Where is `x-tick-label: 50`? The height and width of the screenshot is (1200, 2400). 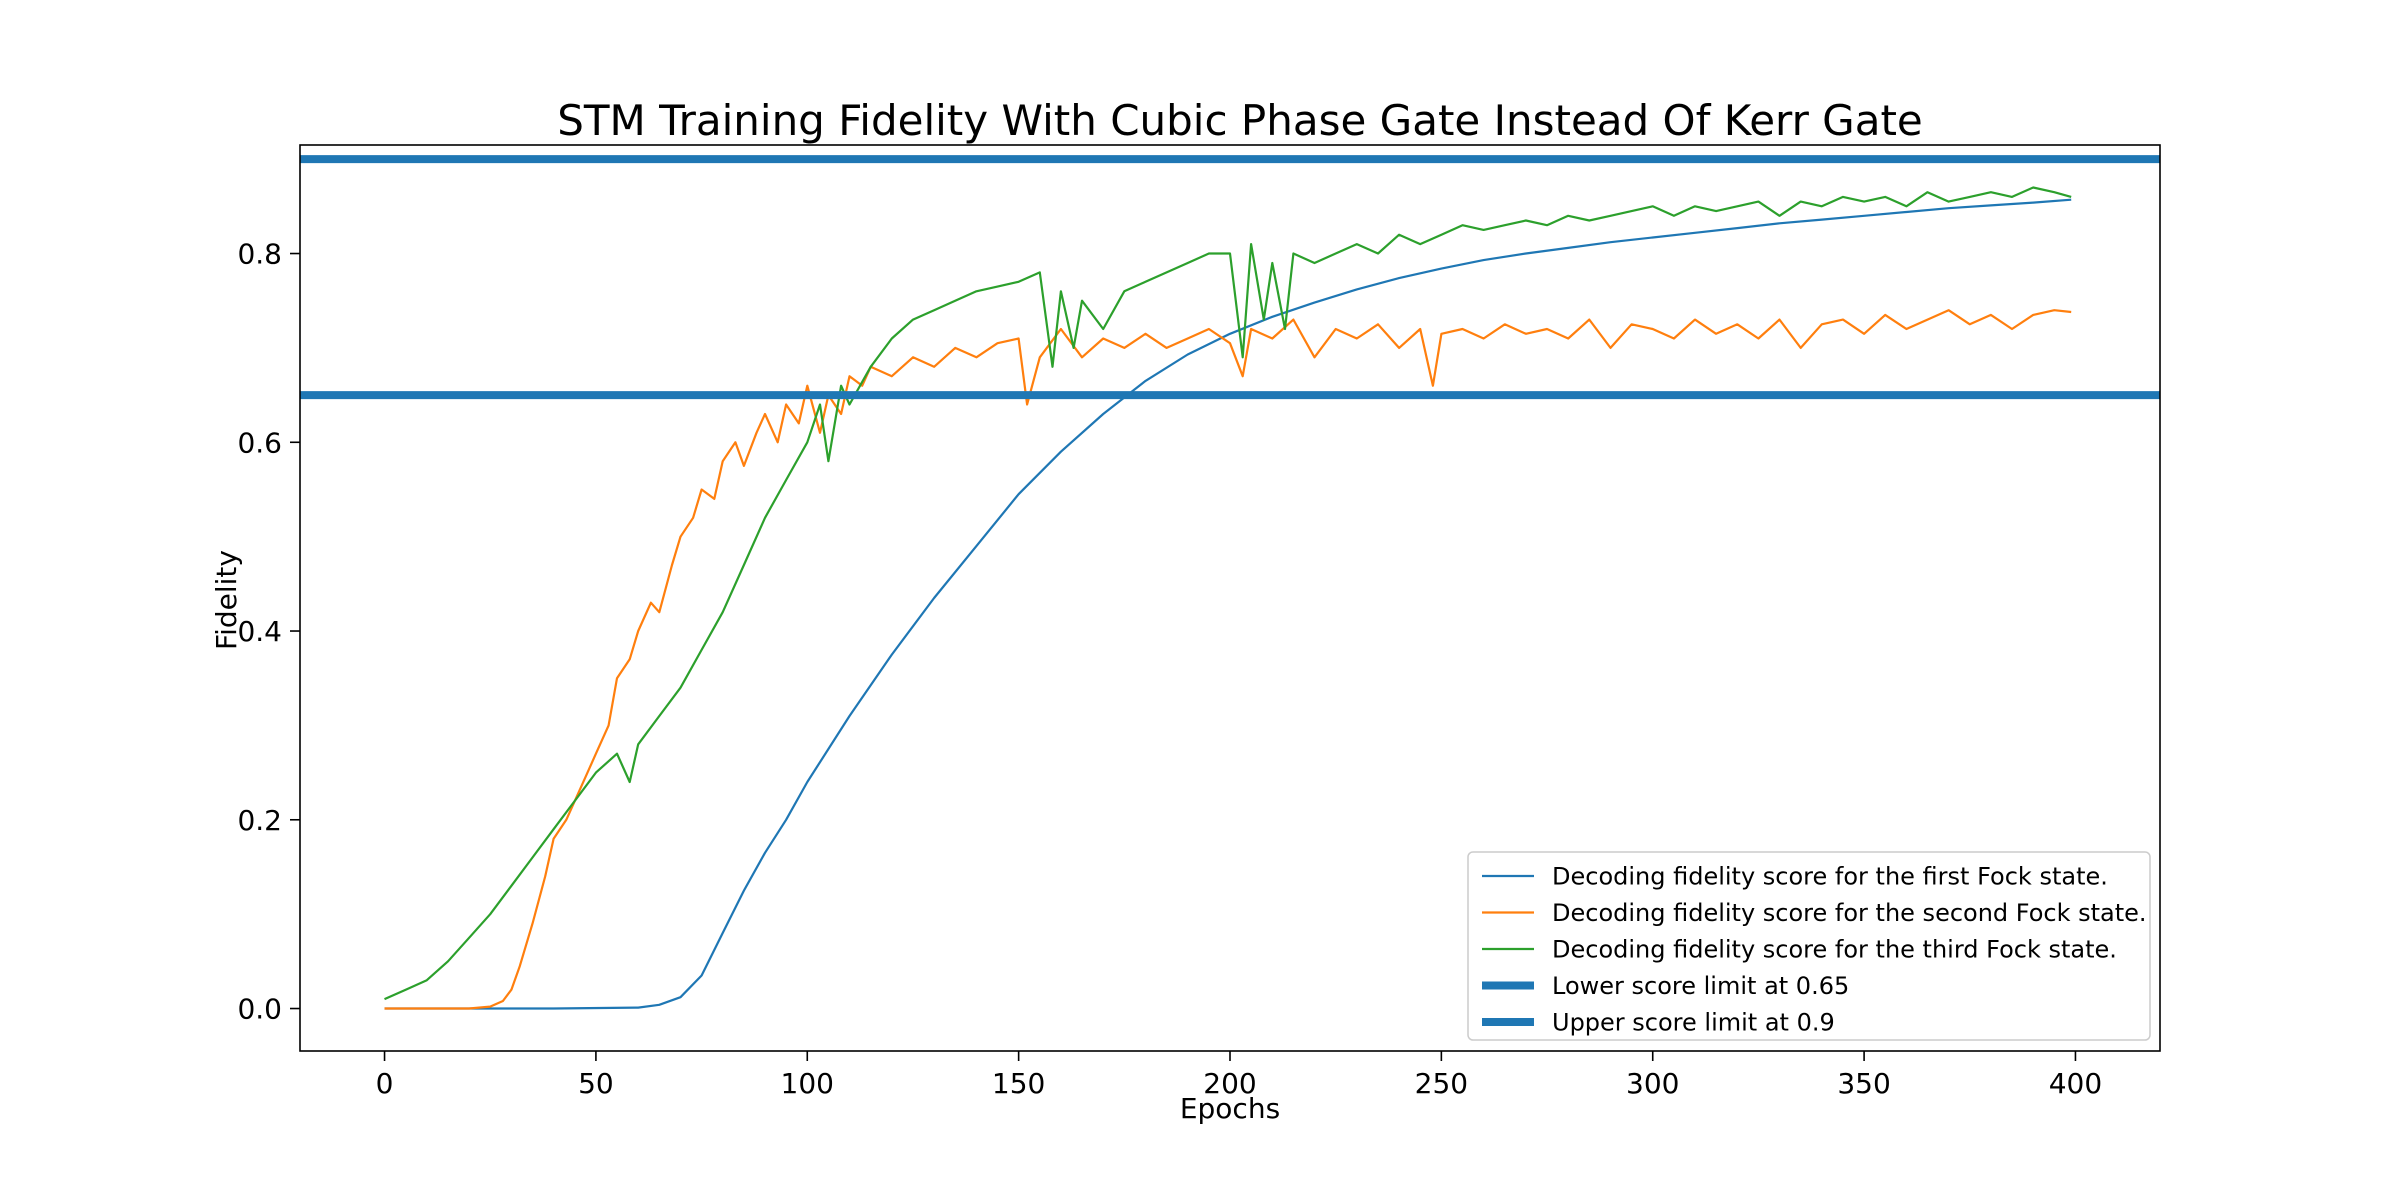
x-tick-label: 50 is located at coordinates (596, 1083).